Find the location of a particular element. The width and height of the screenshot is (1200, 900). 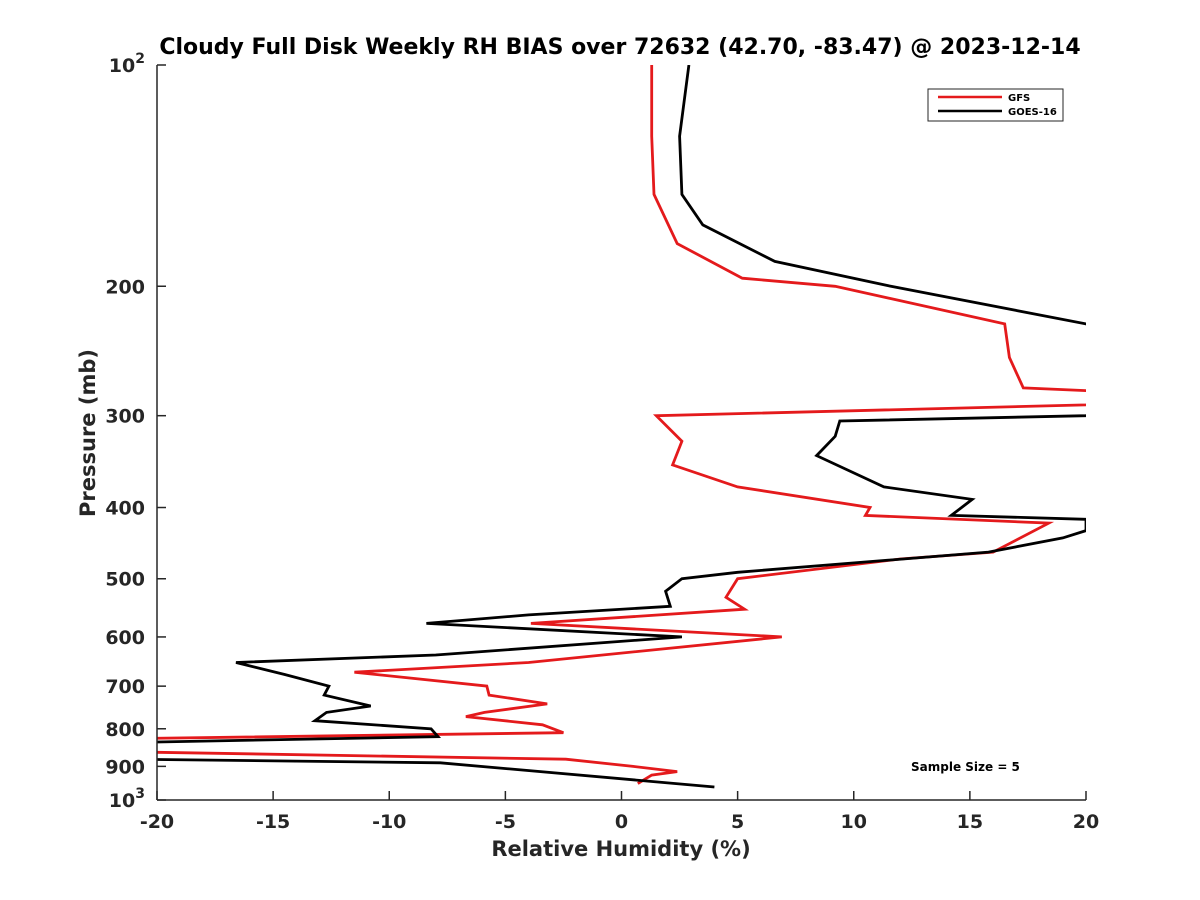

y-tick-label: 800 is located at coordinates (125, 730).